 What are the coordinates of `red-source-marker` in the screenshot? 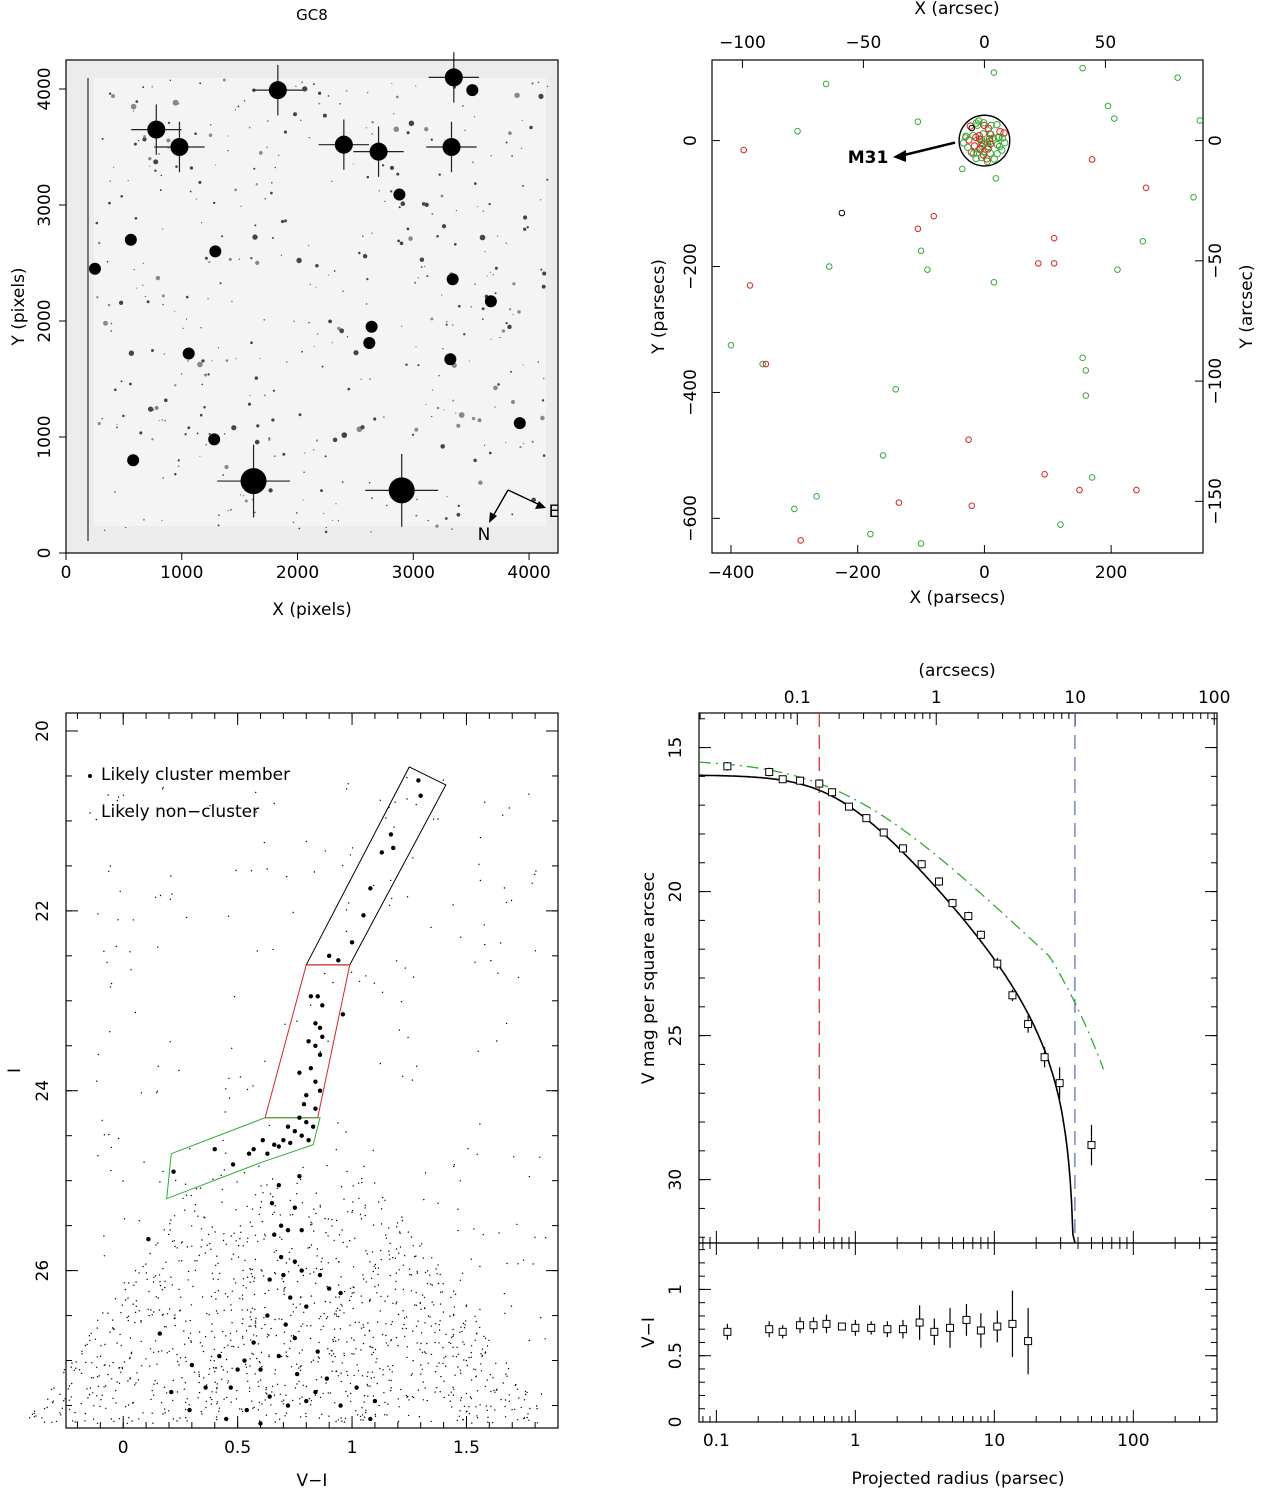 It's located at (743, 150).